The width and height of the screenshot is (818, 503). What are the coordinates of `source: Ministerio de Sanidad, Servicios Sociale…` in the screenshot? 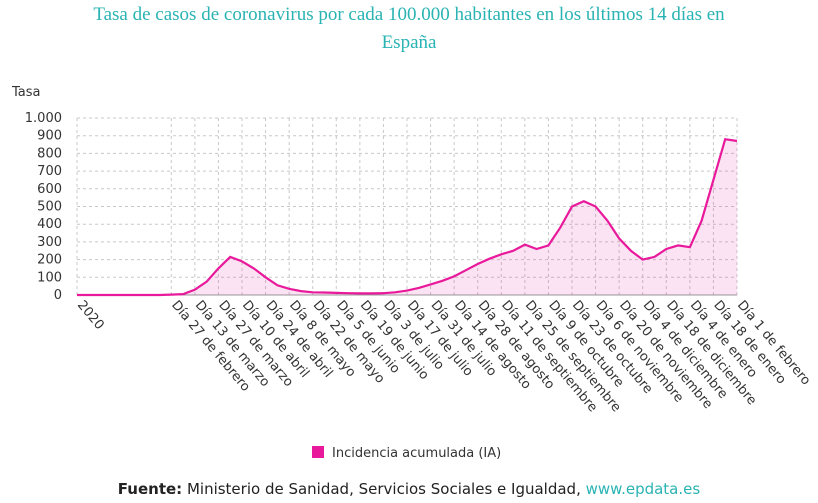 It's located at (383, 489).